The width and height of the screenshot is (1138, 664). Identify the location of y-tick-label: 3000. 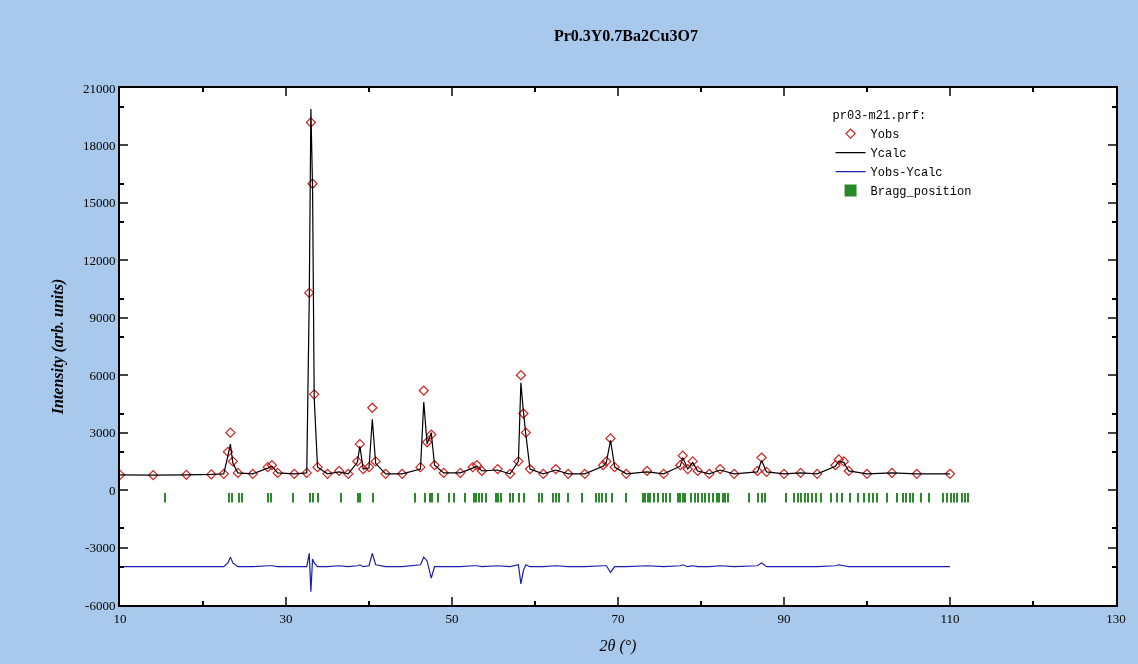
(102, 433).